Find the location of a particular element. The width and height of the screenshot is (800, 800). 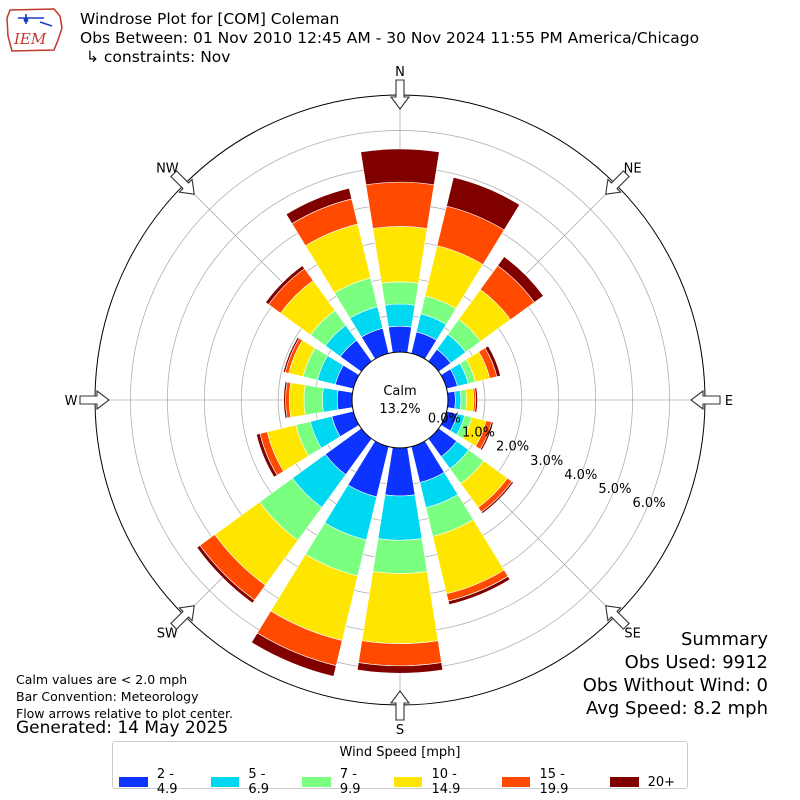

calm-value: 13.2% is located at coordinates (399, 409).